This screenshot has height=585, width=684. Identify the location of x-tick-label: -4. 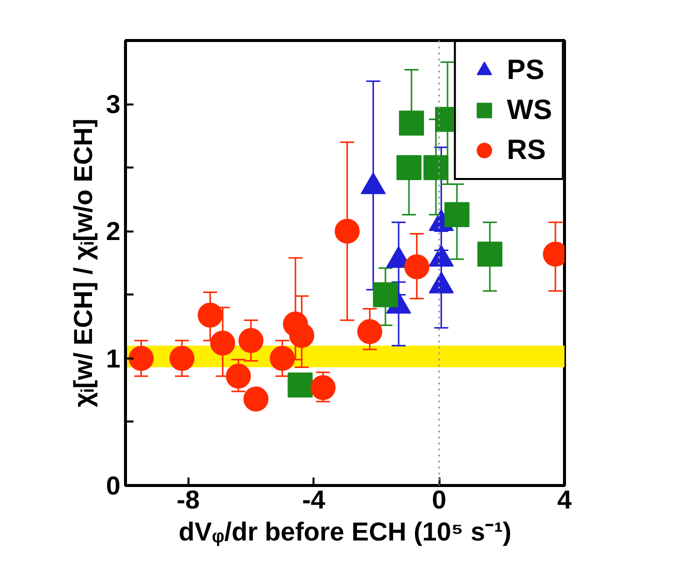
(314, 499).